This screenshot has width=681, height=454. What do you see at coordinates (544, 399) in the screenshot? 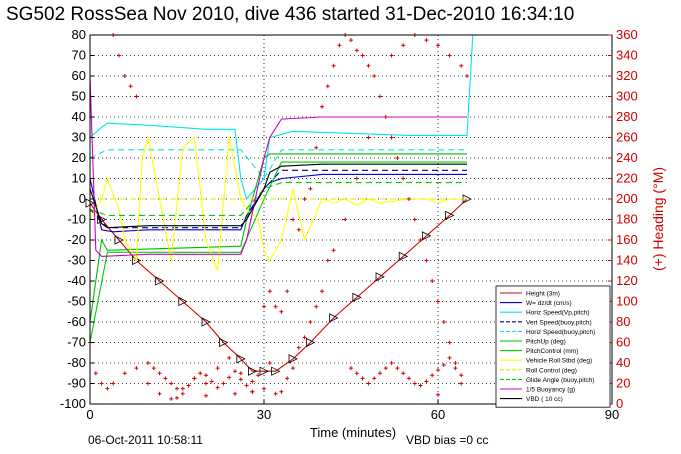
I see `legend-entry: VBD ( 10 cc)` at bounding box center [544, 399].